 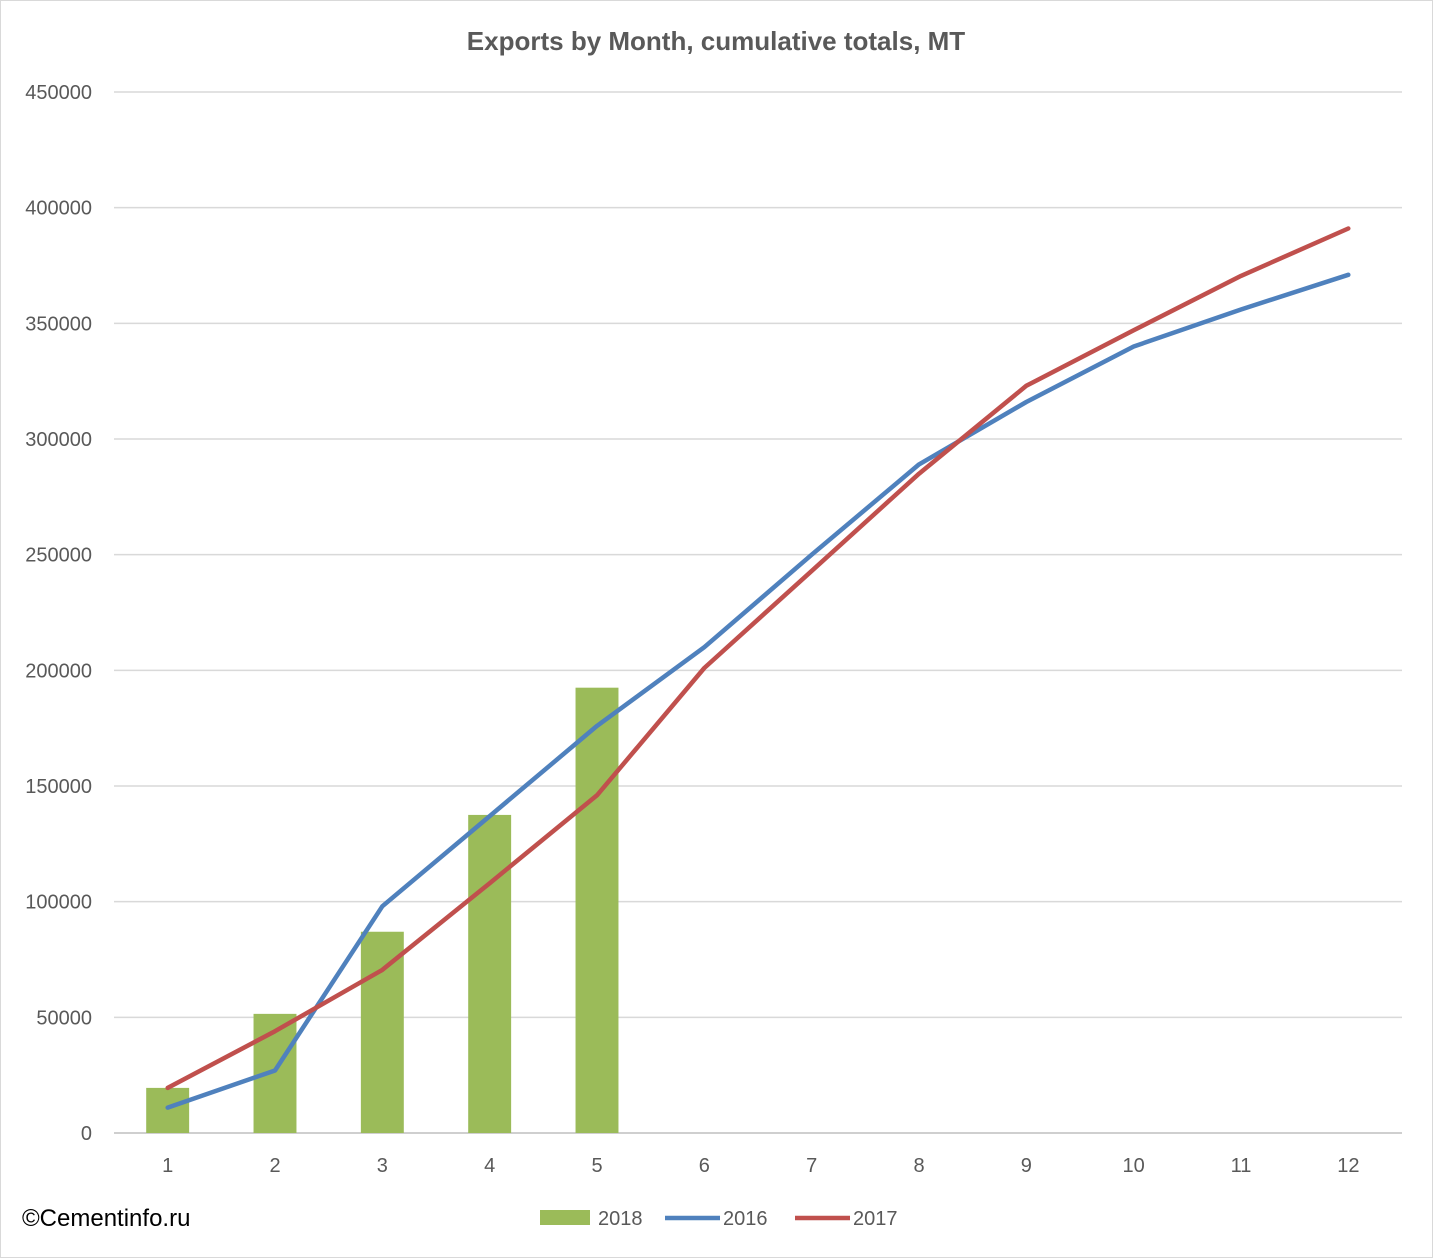 I want to click on y-tick-label: 350000, so click(x=58, y=324).